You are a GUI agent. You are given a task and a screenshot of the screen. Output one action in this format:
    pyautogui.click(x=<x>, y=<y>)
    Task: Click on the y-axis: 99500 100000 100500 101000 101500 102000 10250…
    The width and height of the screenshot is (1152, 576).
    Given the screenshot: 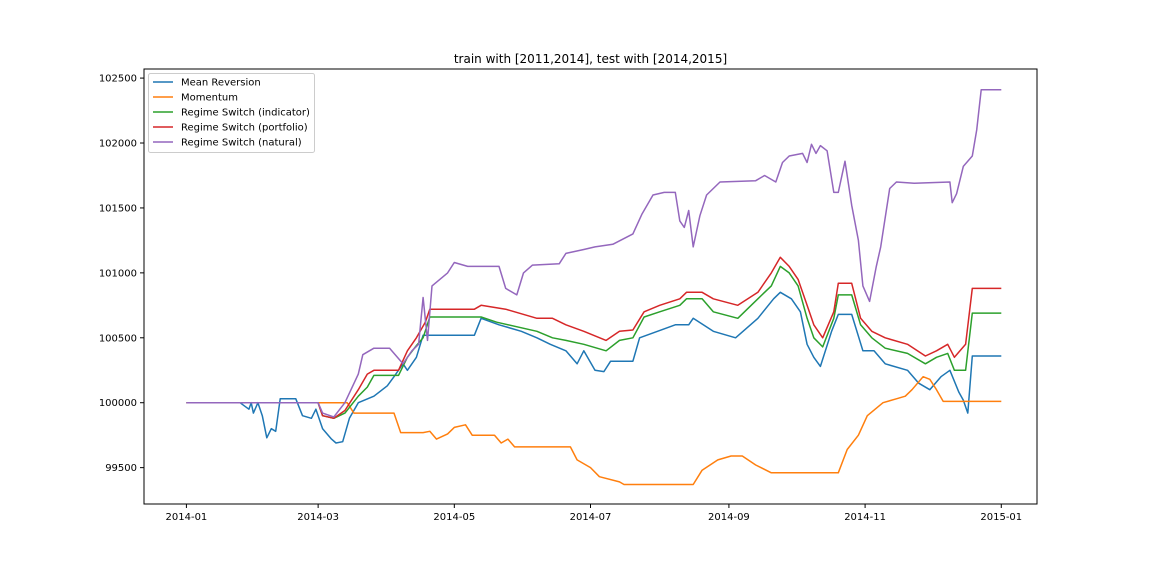 What is the action you would take?
    pyautogui.click(x=121, y=274)
    